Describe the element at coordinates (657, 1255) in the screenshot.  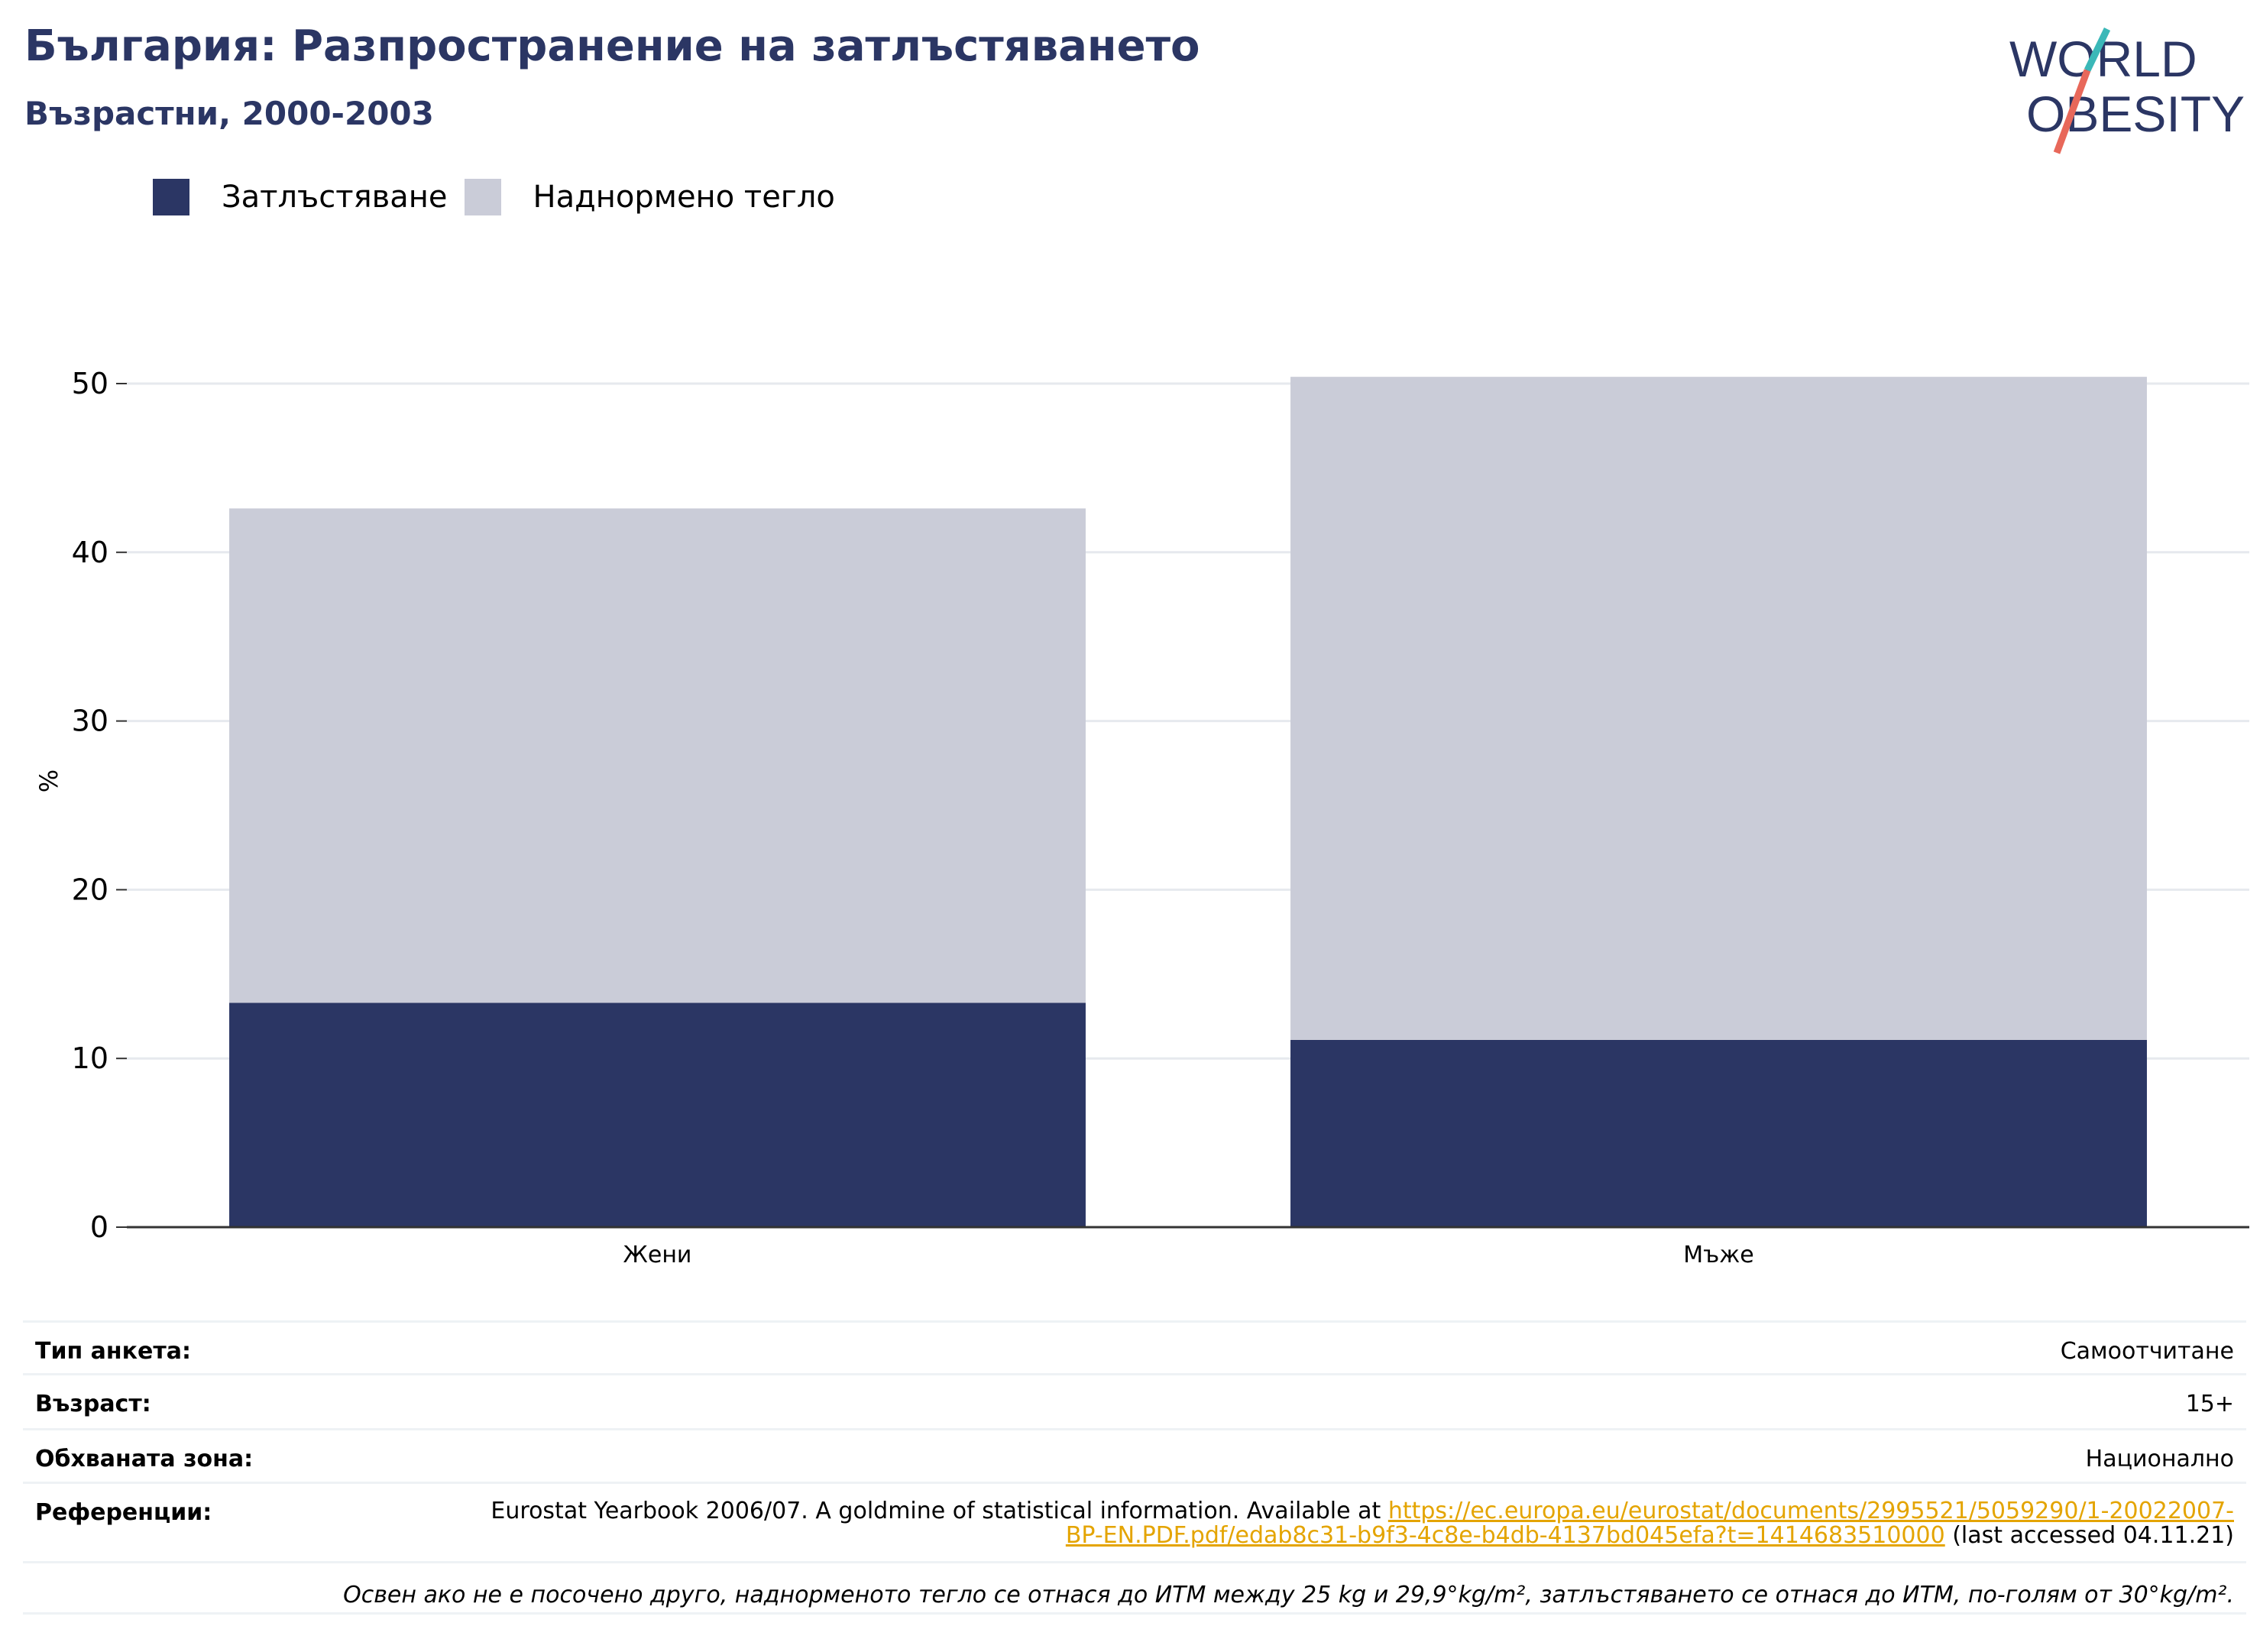
I see `x-tick-label: Жени` at that location.